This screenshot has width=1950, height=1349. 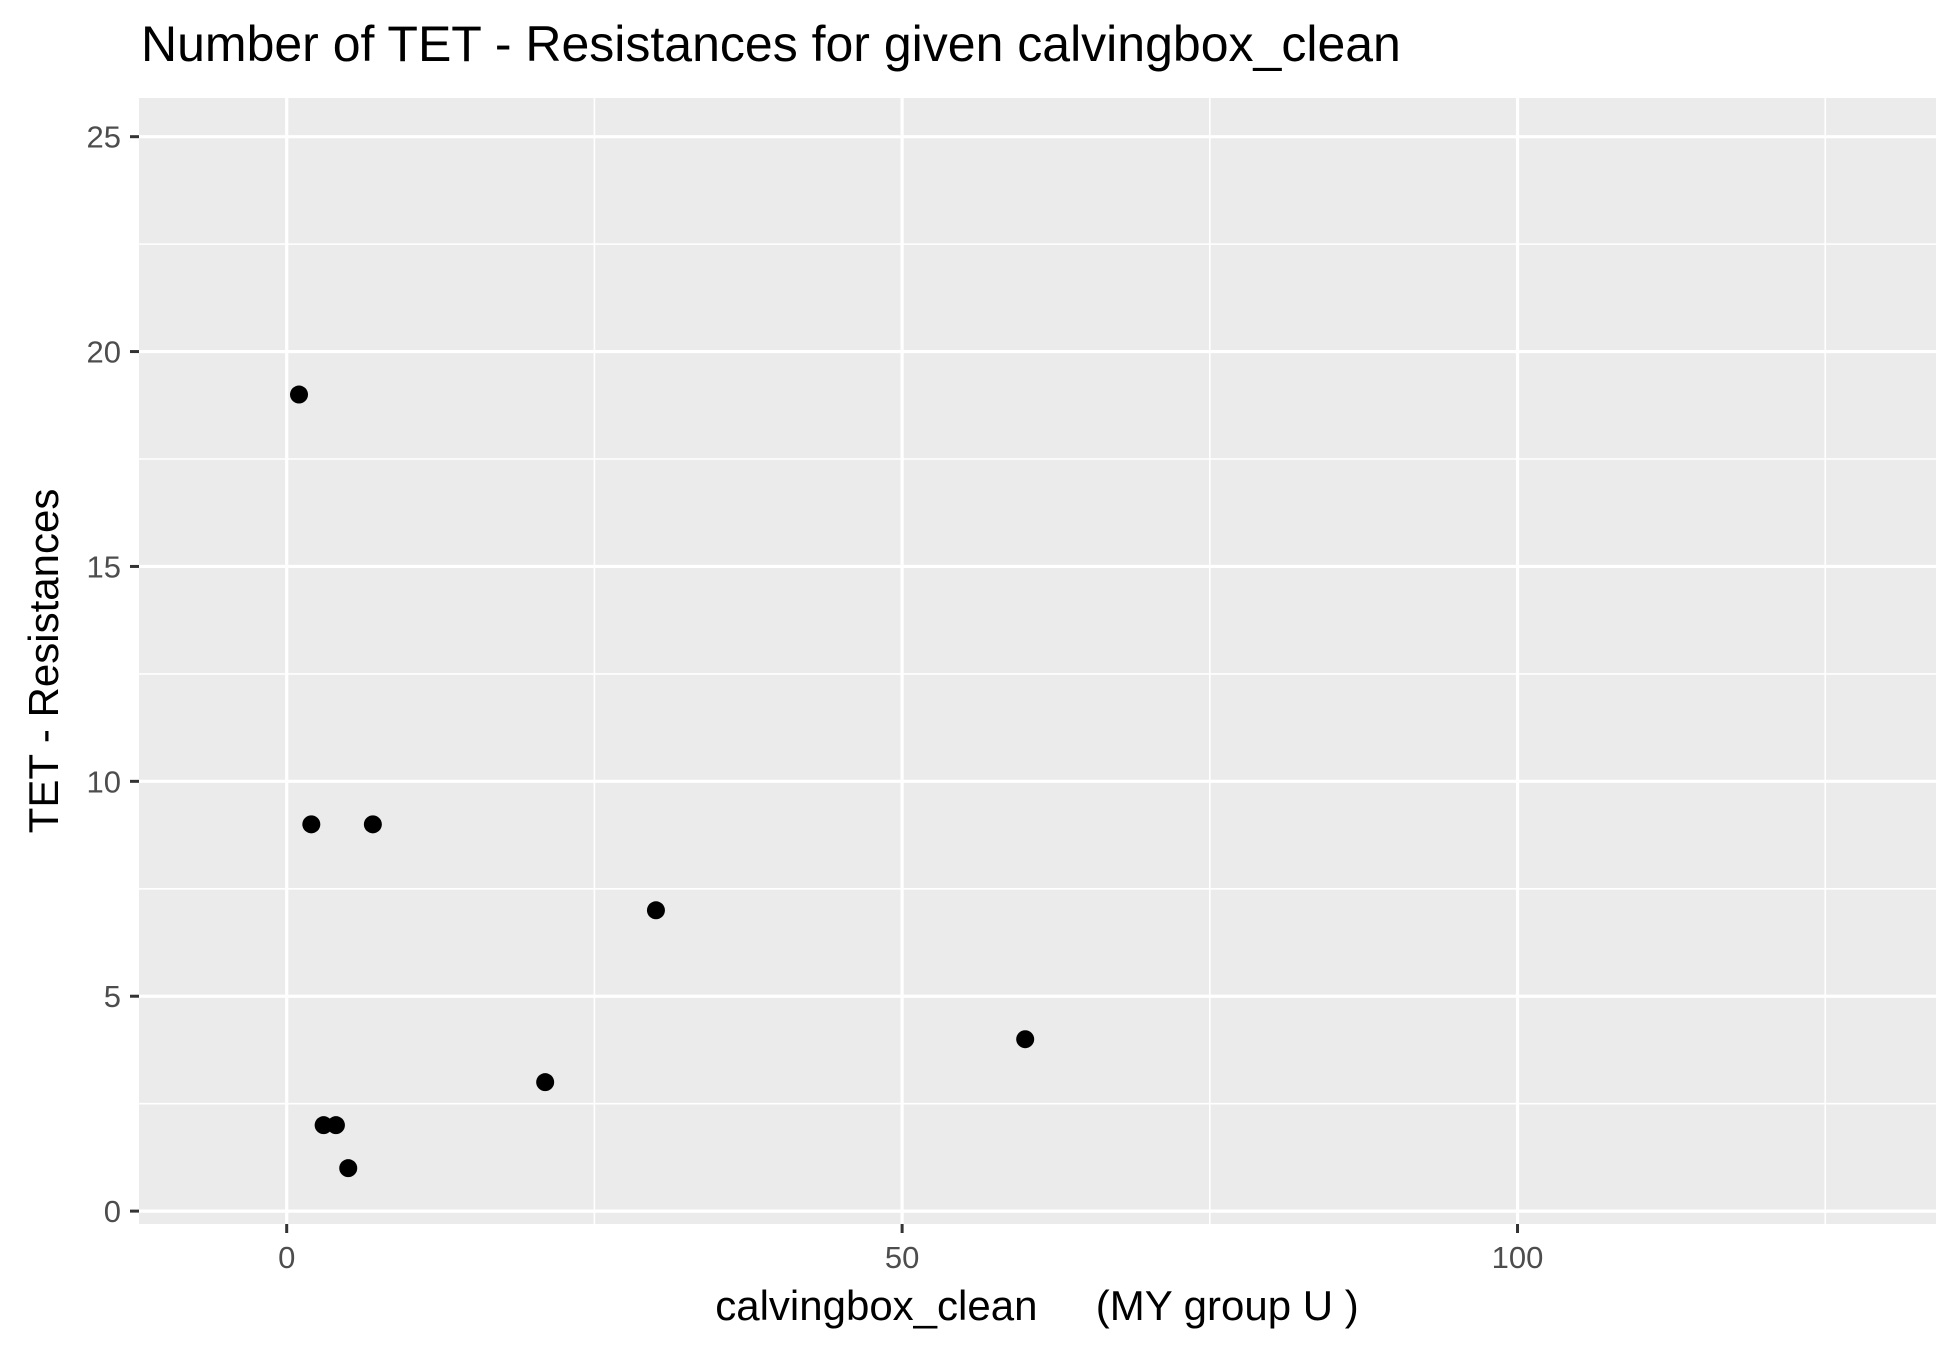 I want to click on y-tick-label: 20, so click(x=104, y=352).